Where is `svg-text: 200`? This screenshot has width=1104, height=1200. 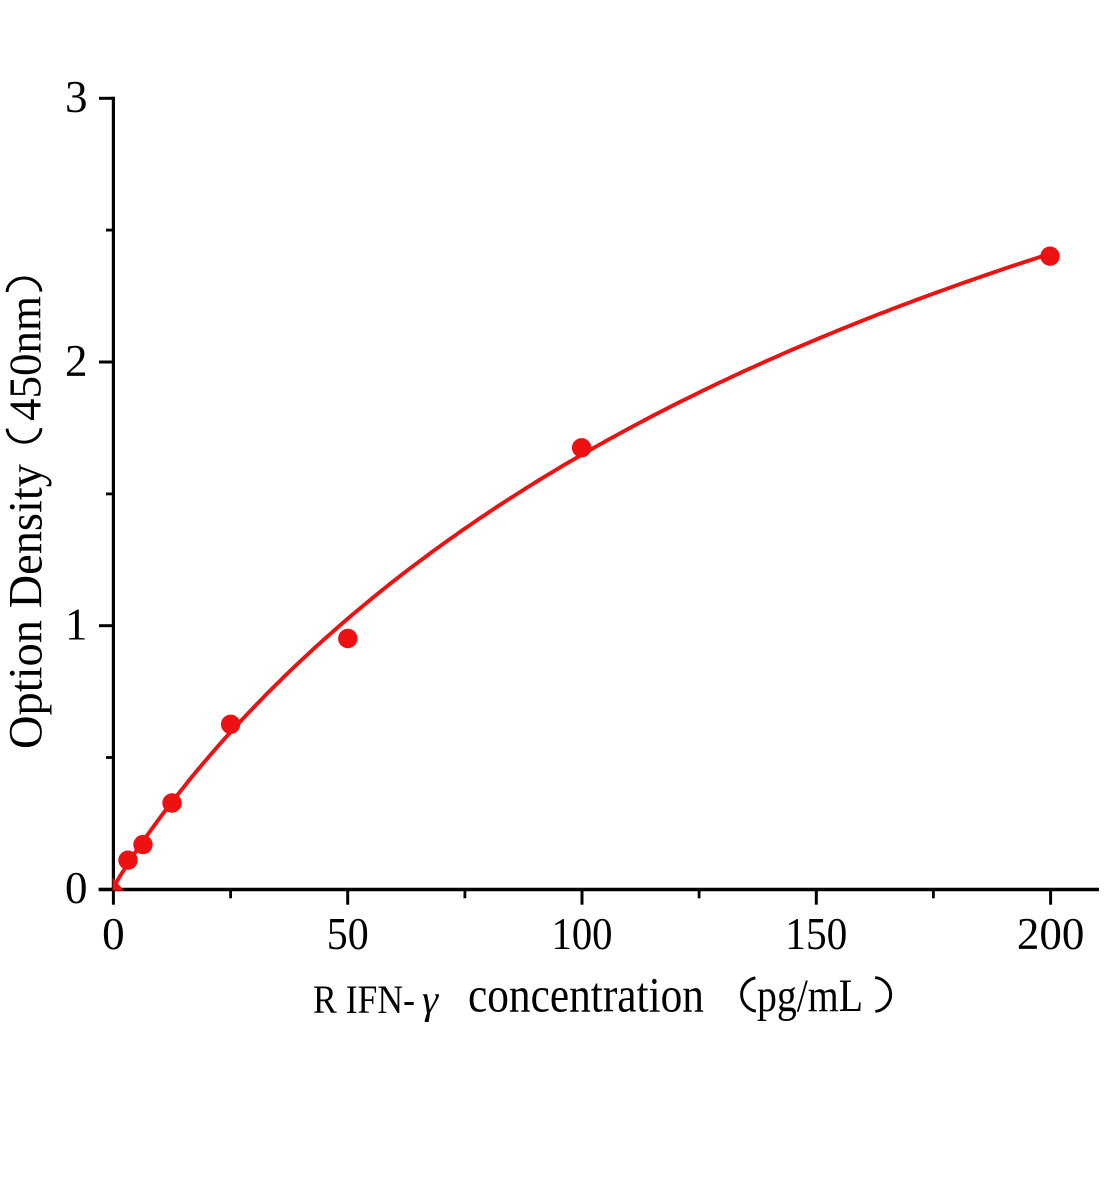
svg-text: 200 is located at coordinates (1051, 934).